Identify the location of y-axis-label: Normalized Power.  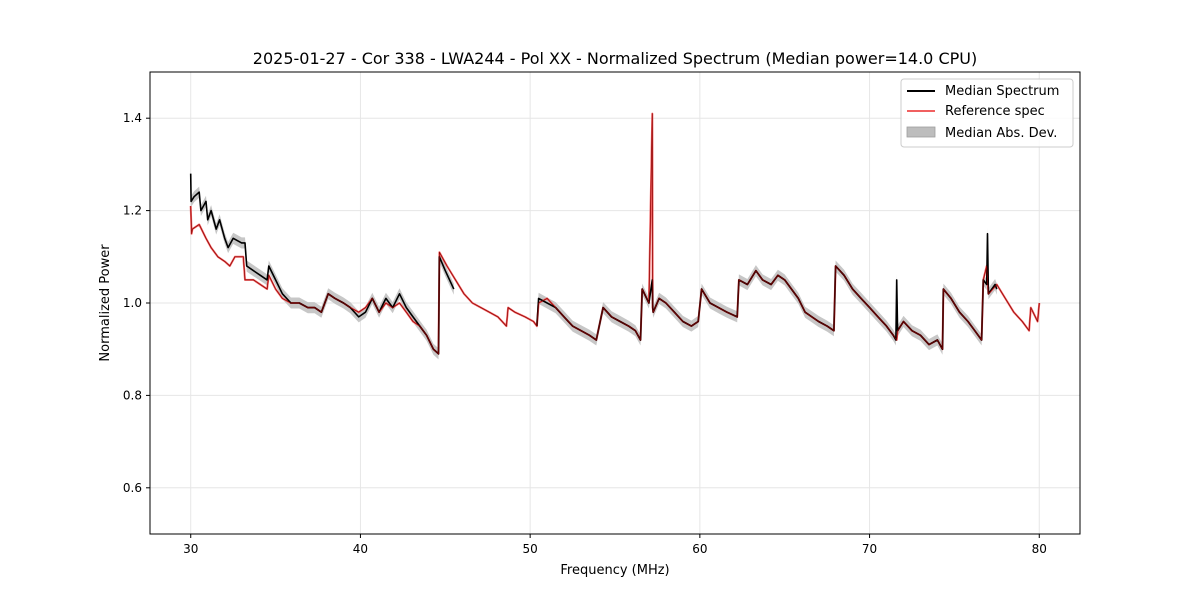
(105, 303).